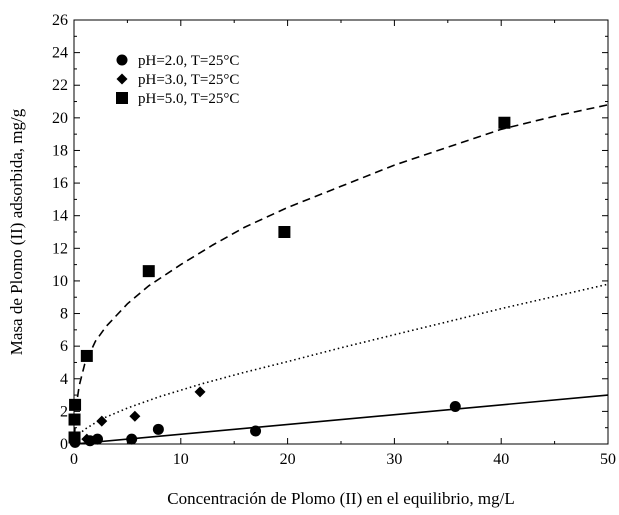  I want to click on y-tick-label: 26, so click(60, 20).